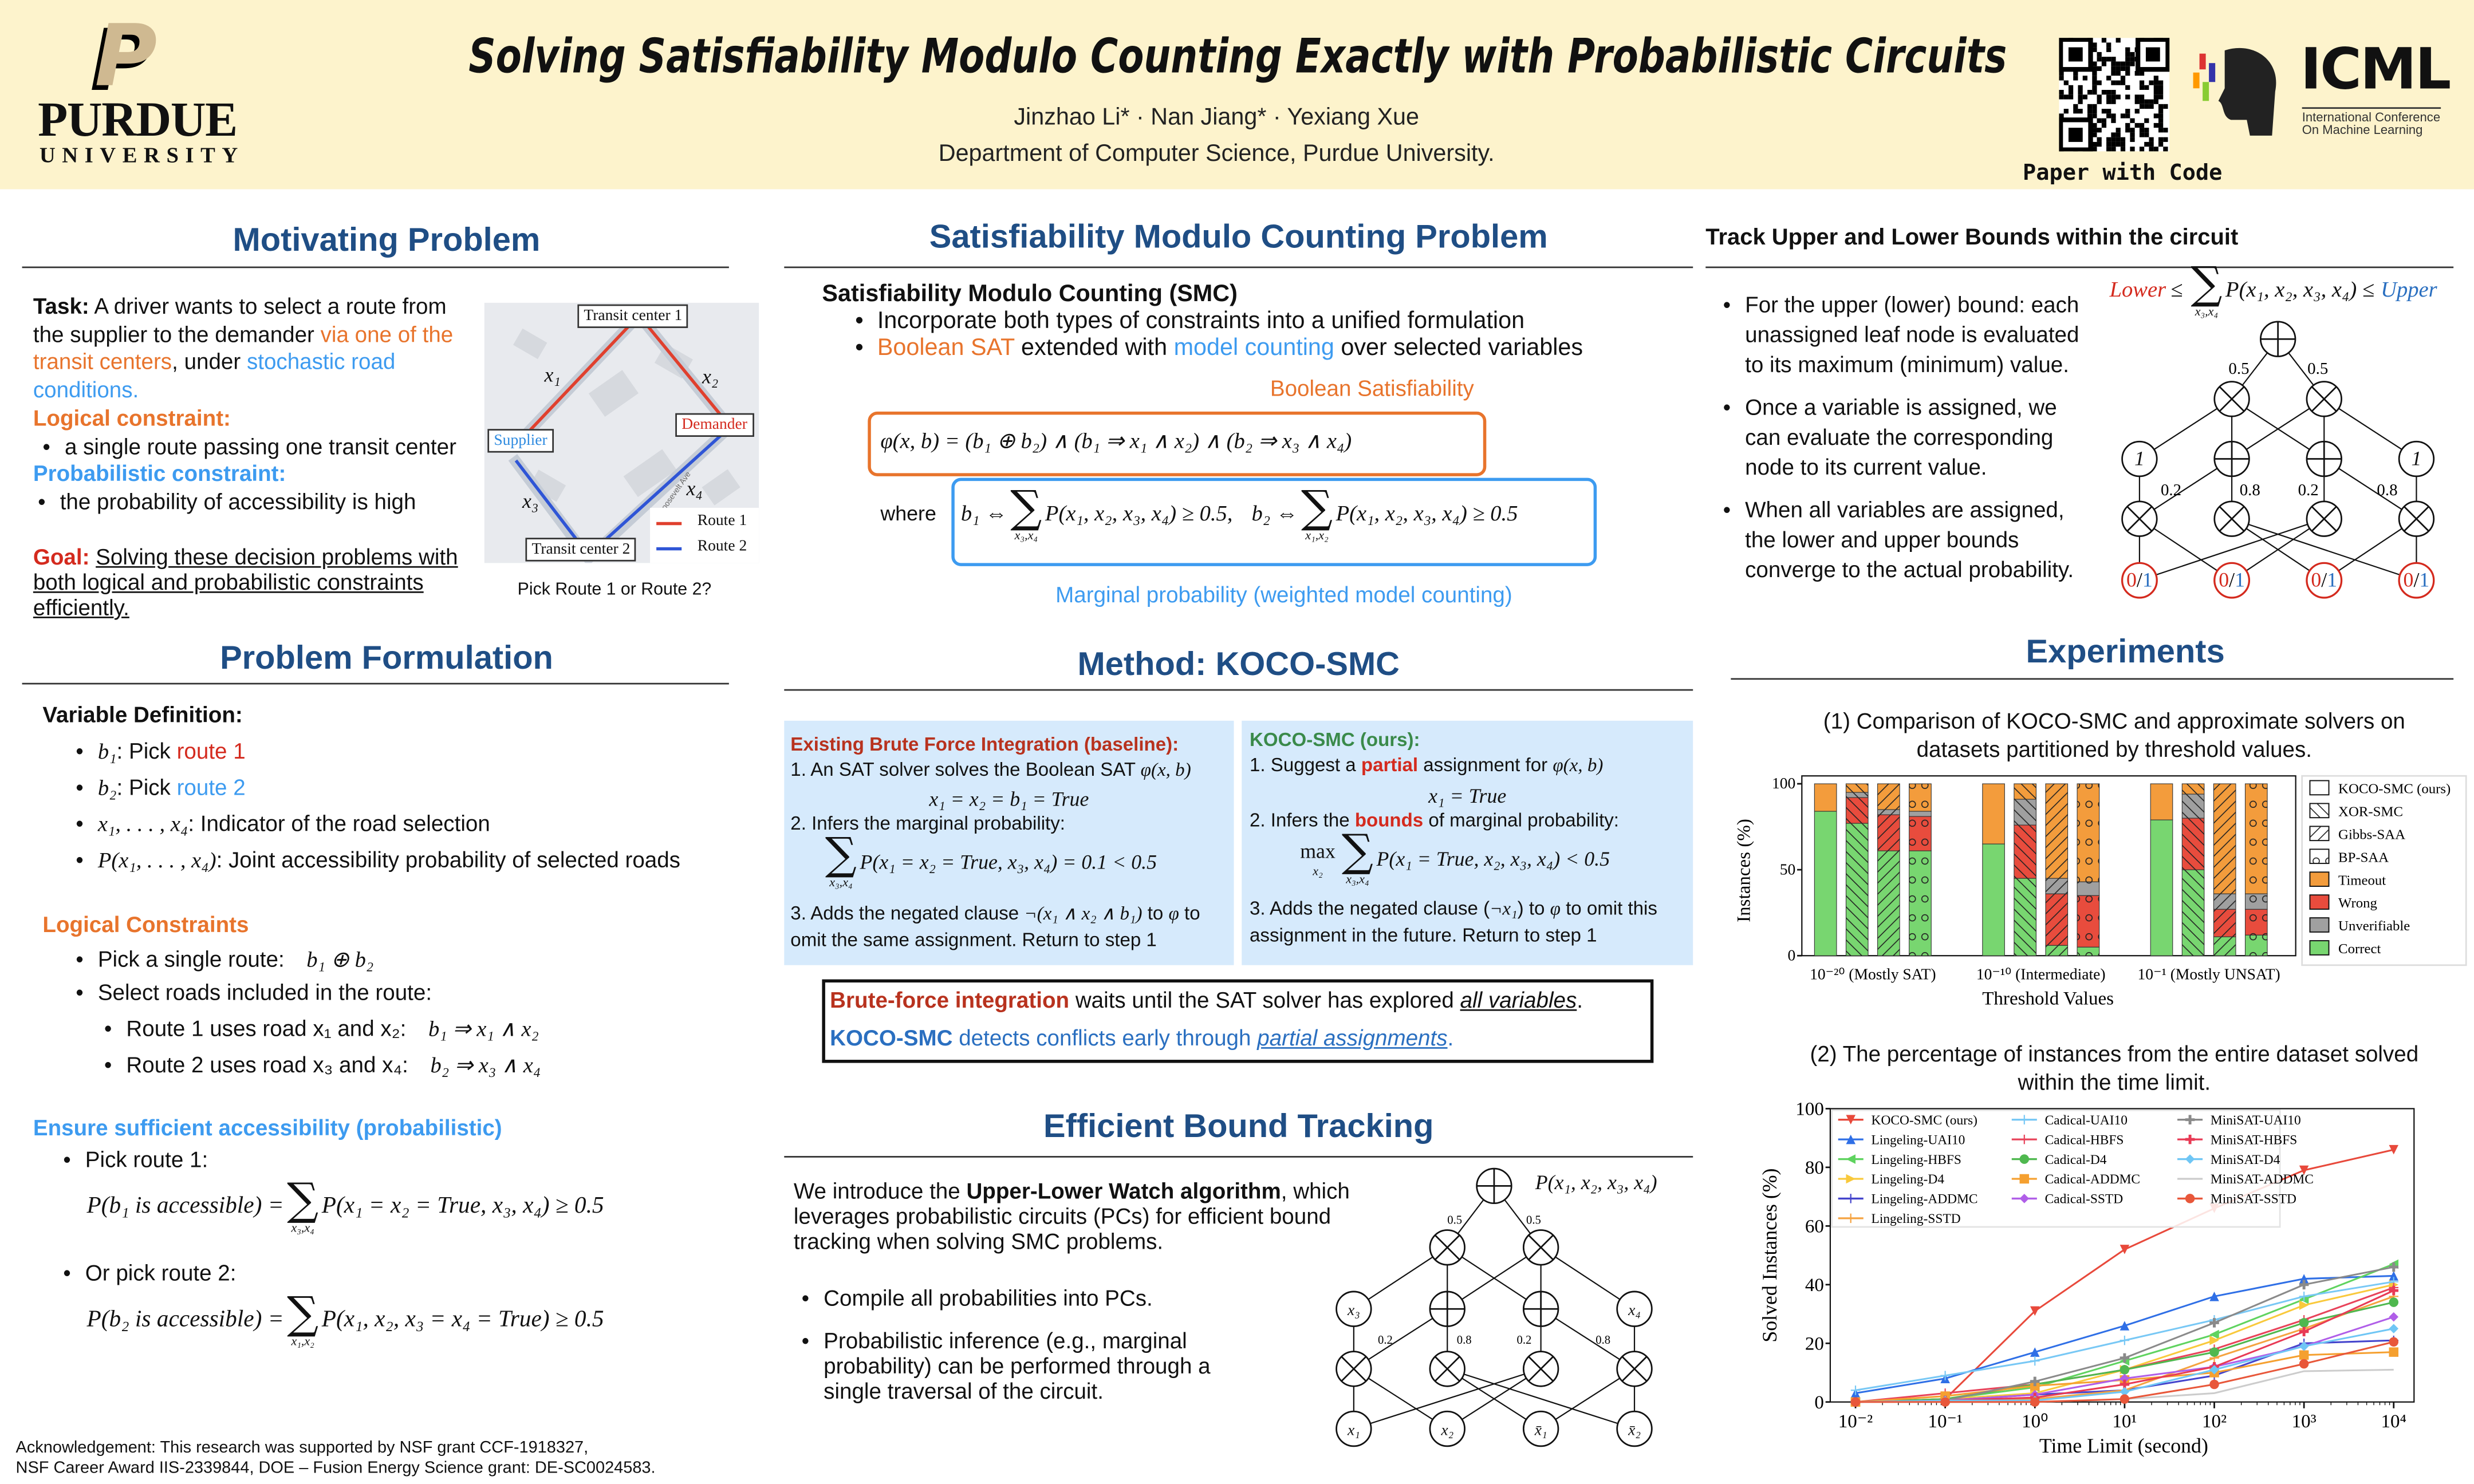  I want to click on legend-label: MiniSAT-D4, so click(2245, 1160).